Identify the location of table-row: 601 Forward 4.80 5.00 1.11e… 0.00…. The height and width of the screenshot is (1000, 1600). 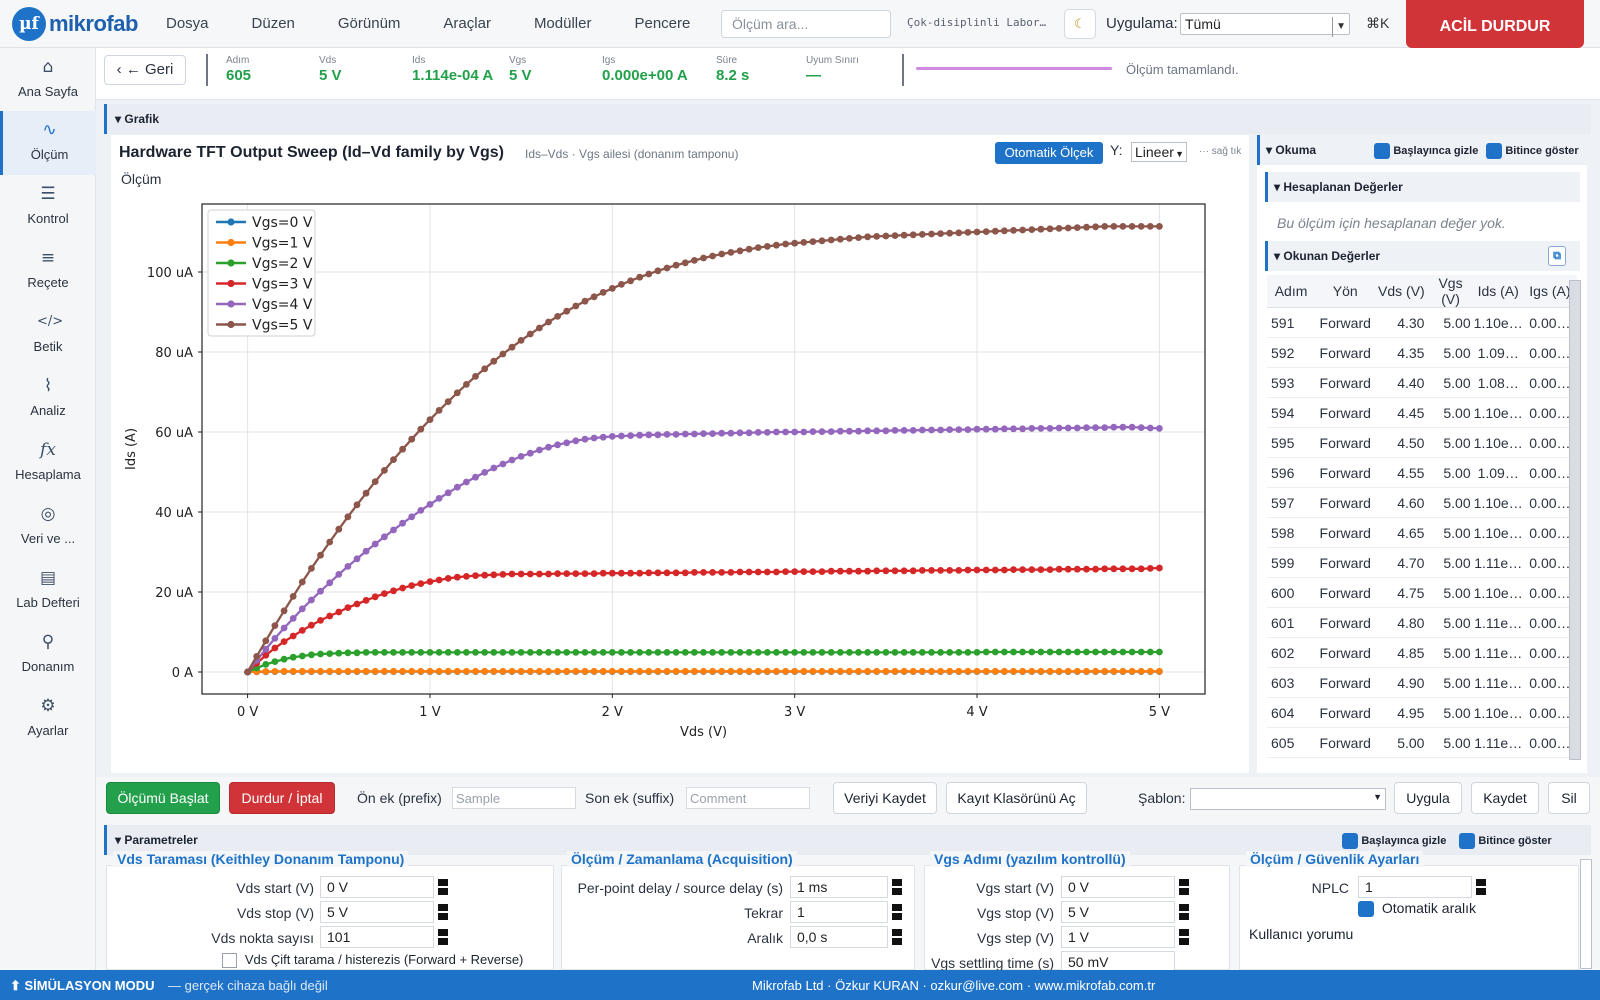
(1422, 622).